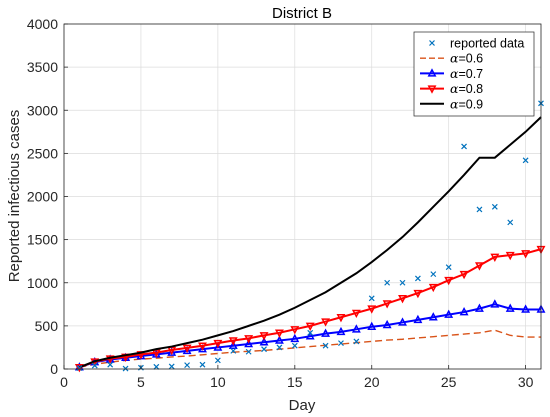 This screenshot has height=417, width=550. Describe the element at coordinates (218, 382) in the screenshot. I see `x-tick-label-2: 10` at that location.